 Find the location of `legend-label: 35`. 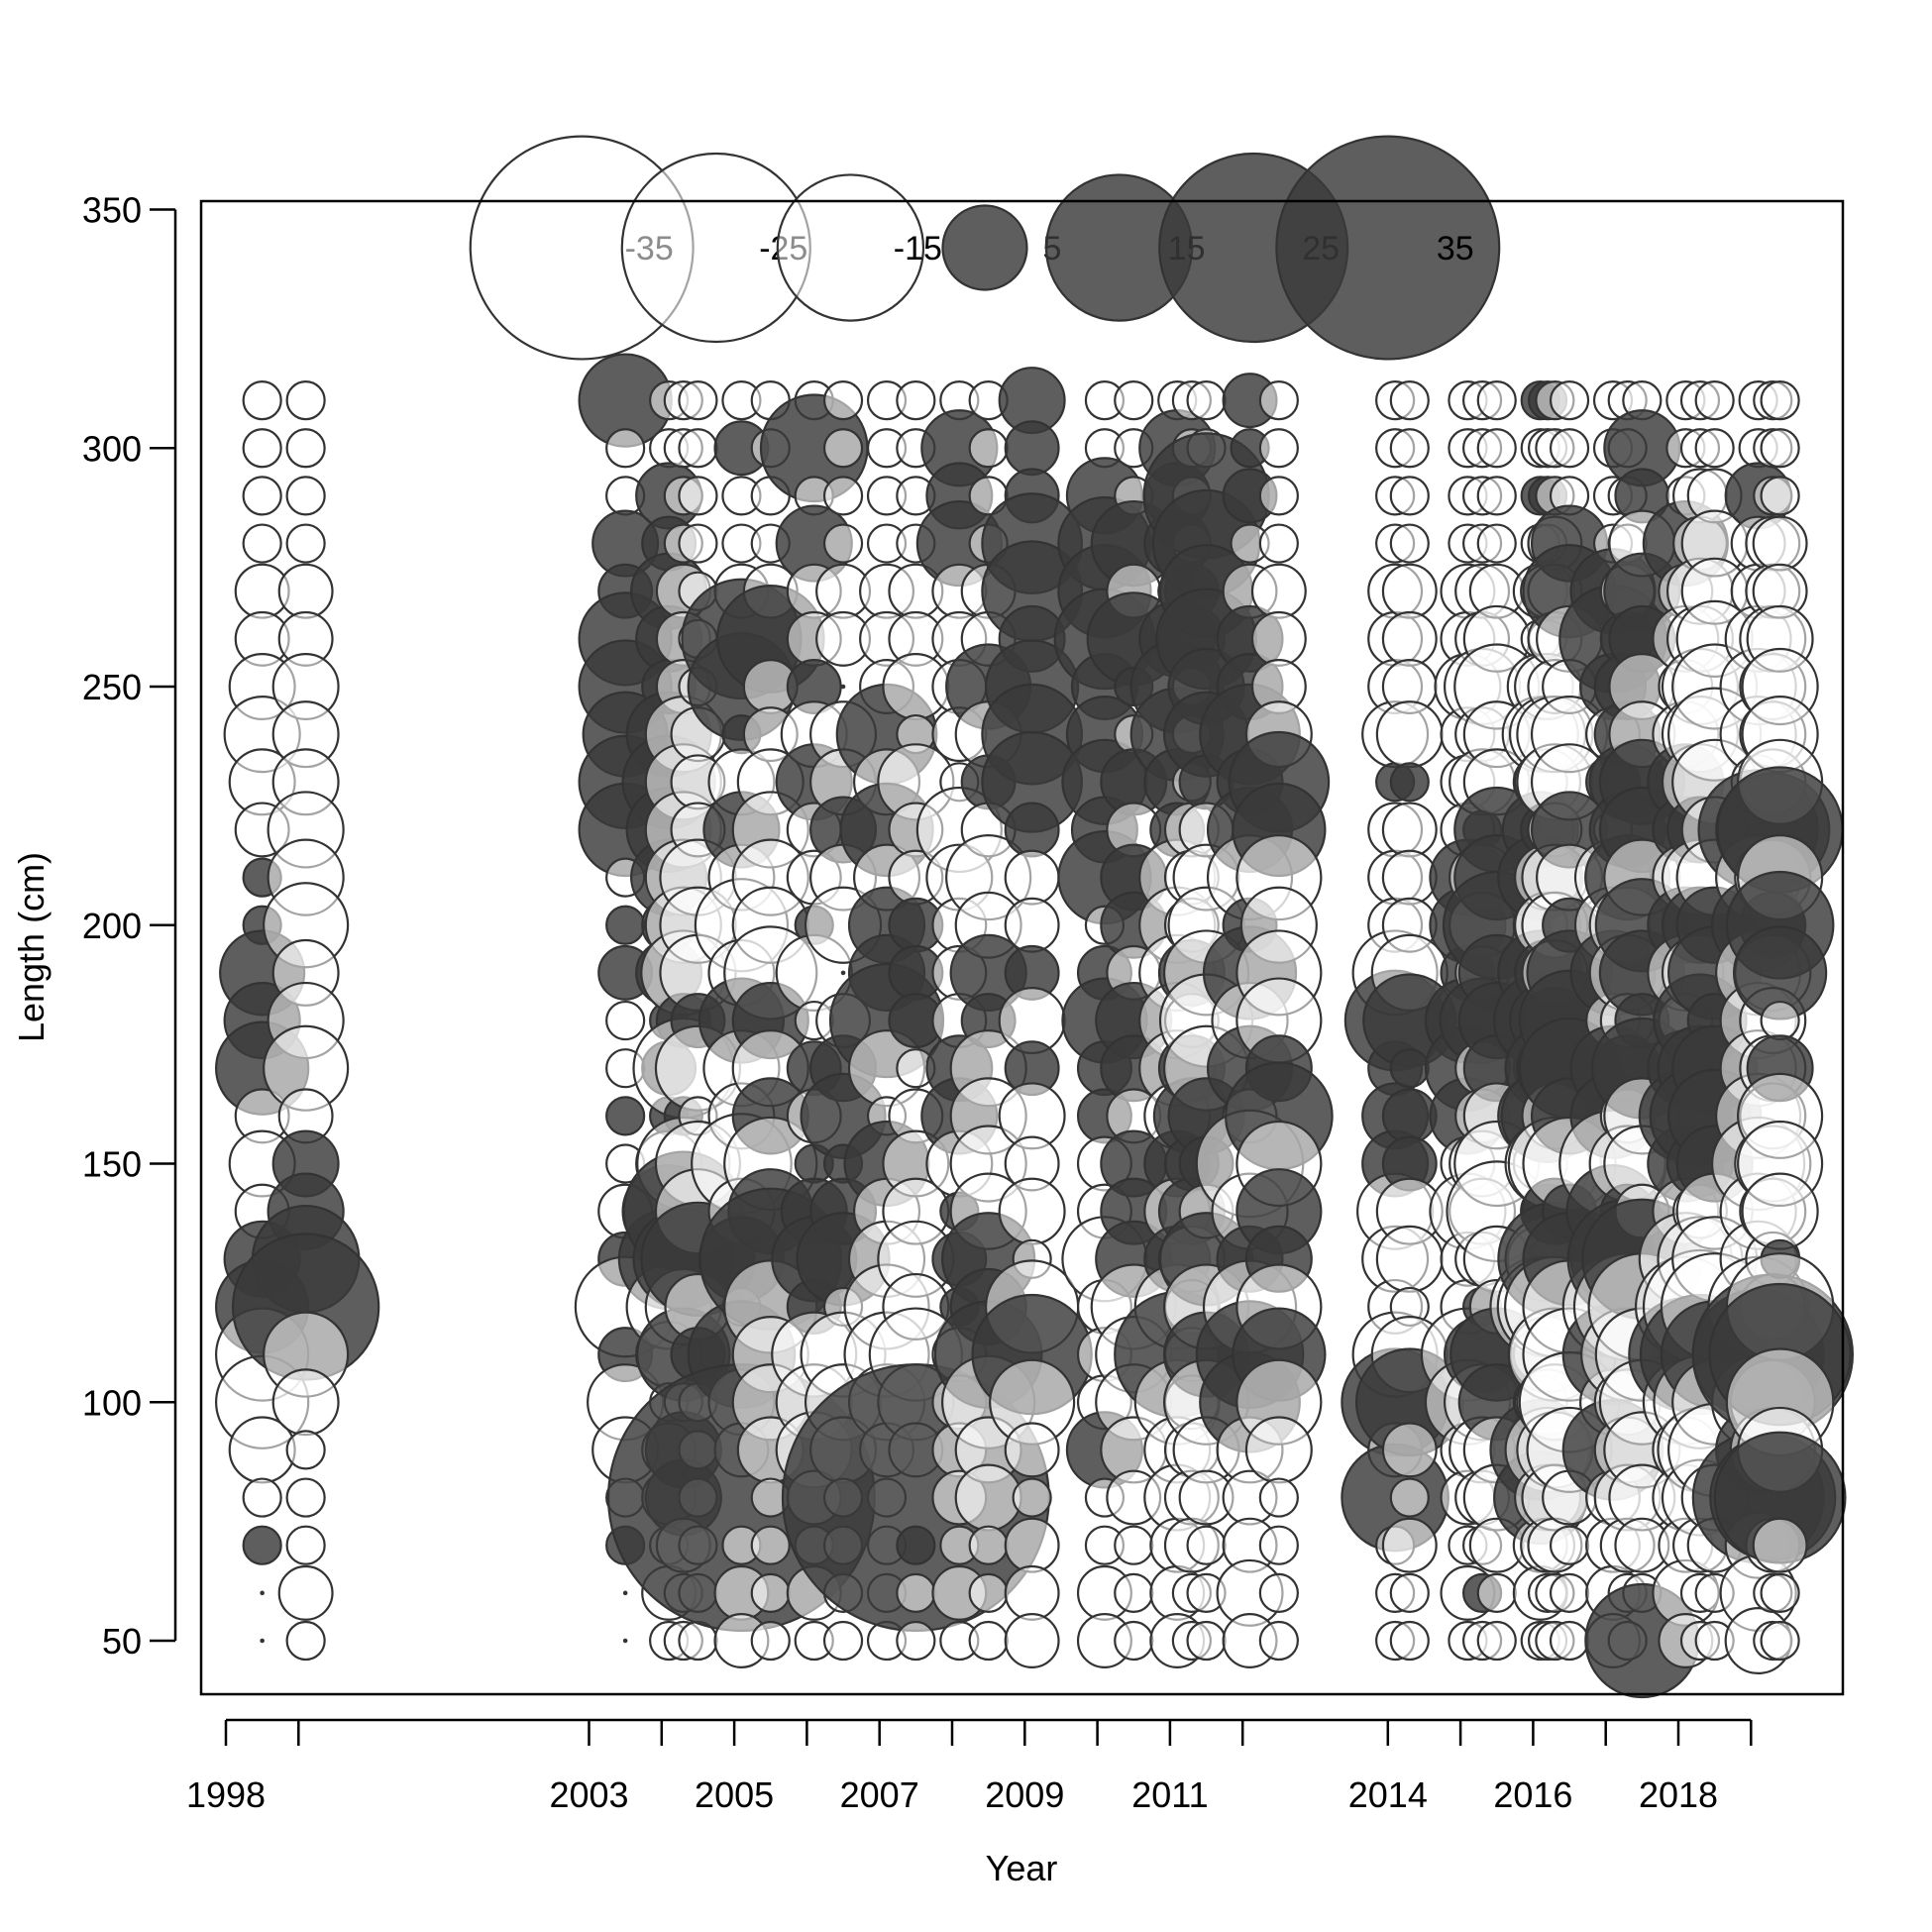

legend-label: 35 is located at coordinates (1455, 249).